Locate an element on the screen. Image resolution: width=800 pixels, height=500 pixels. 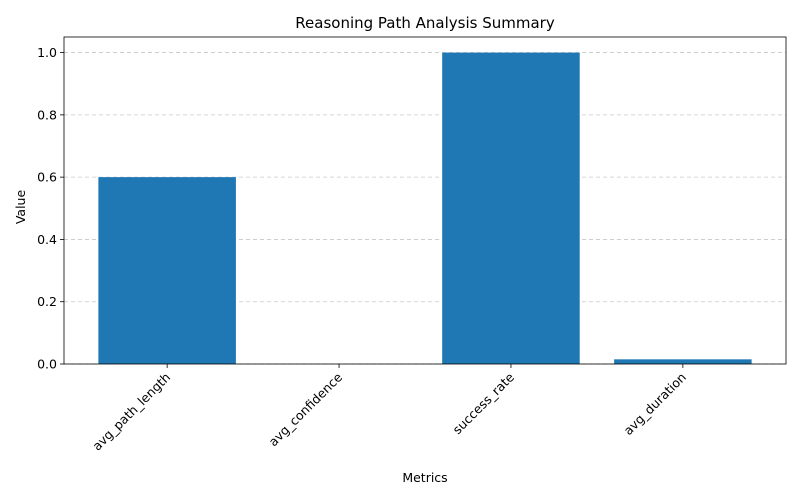
x-tick-label: success_rate is located at coordinates (484, 403).